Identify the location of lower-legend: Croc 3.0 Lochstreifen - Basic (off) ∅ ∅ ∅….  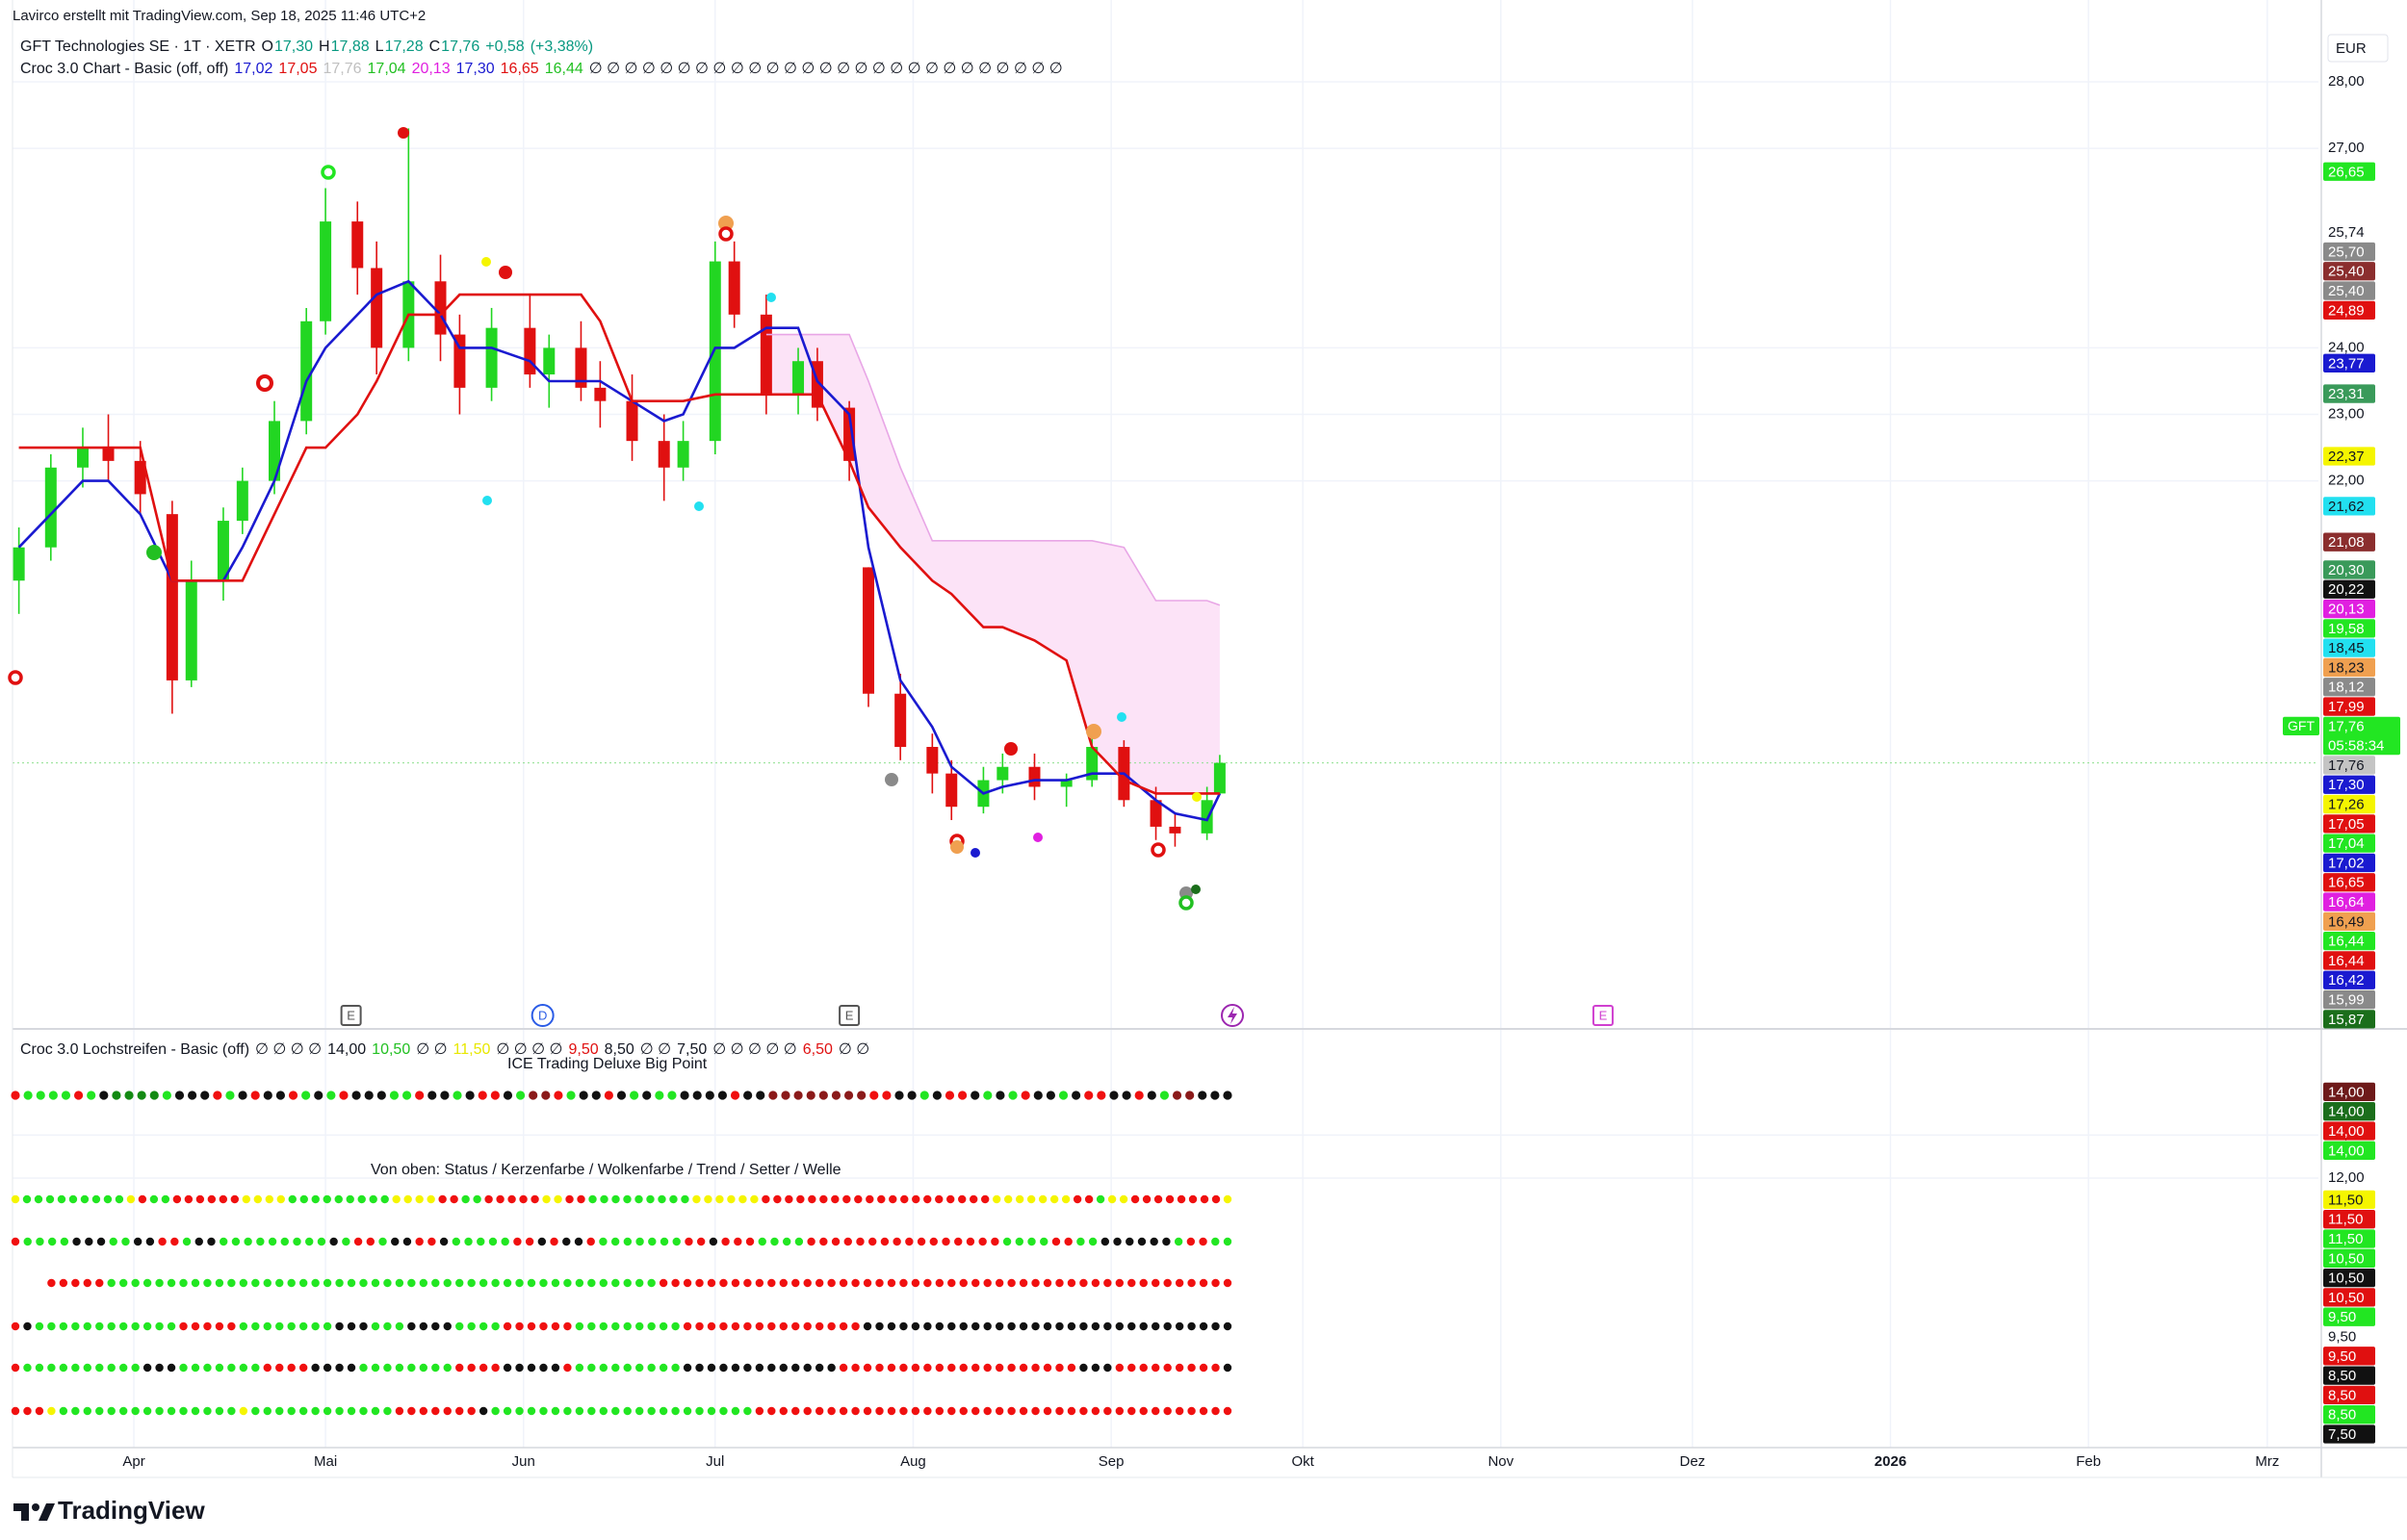
(447, 1049).